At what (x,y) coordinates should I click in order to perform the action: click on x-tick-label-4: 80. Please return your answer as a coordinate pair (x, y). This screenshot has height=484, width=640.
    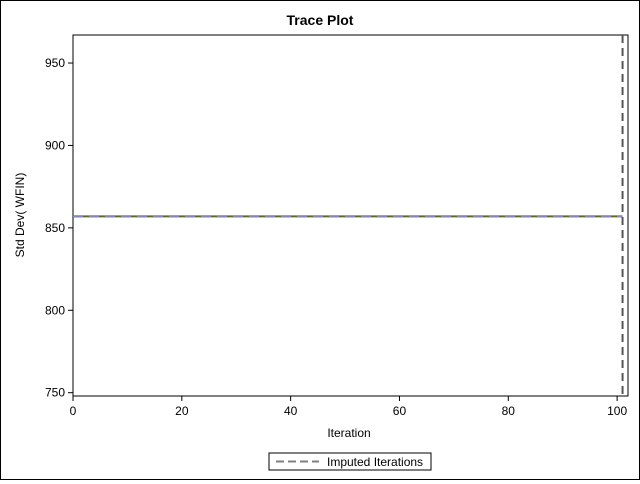
    Looking at the image, I should click on (509, 411).